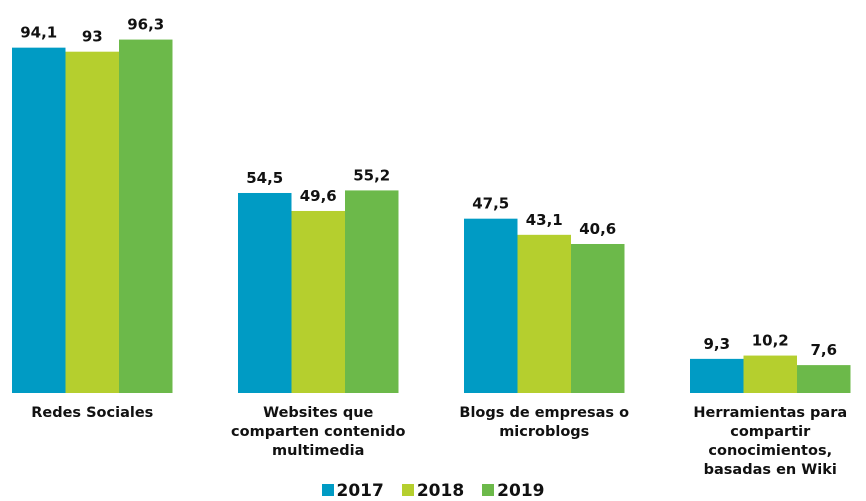 The width and height of the screenshot is (866, 501). I want to click on legend-label: 2018, so click(440, 491).